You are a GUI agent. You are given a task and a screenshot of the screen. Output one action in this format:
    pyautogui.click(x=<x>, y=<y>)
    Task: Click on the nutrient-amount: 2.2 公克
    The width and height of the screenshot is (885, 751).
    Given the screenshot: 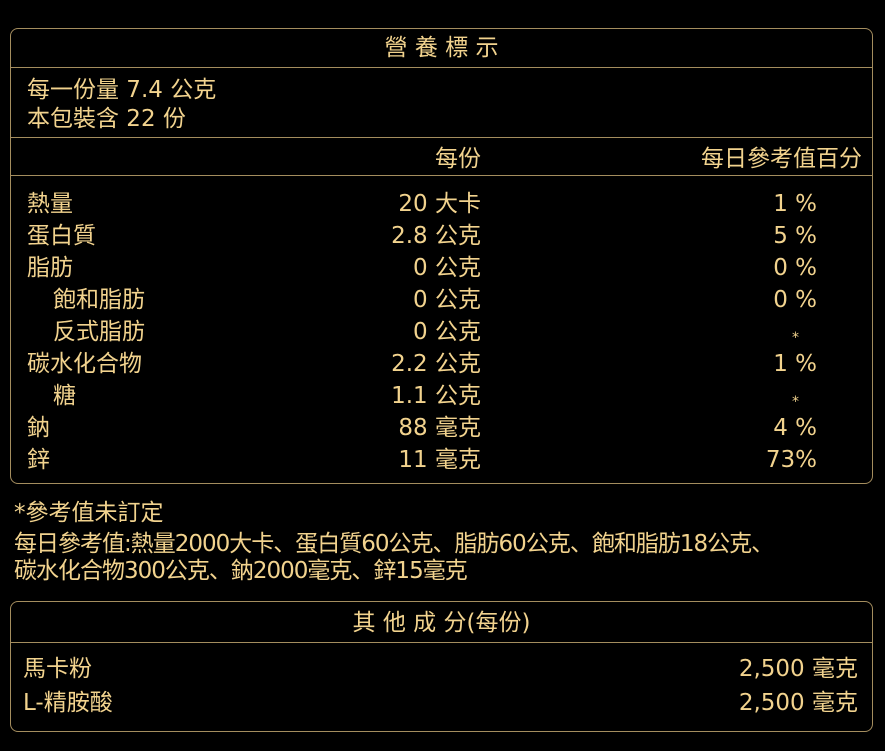 What is the action you would take?
    pyautogui.click(x=436, y=364)
    